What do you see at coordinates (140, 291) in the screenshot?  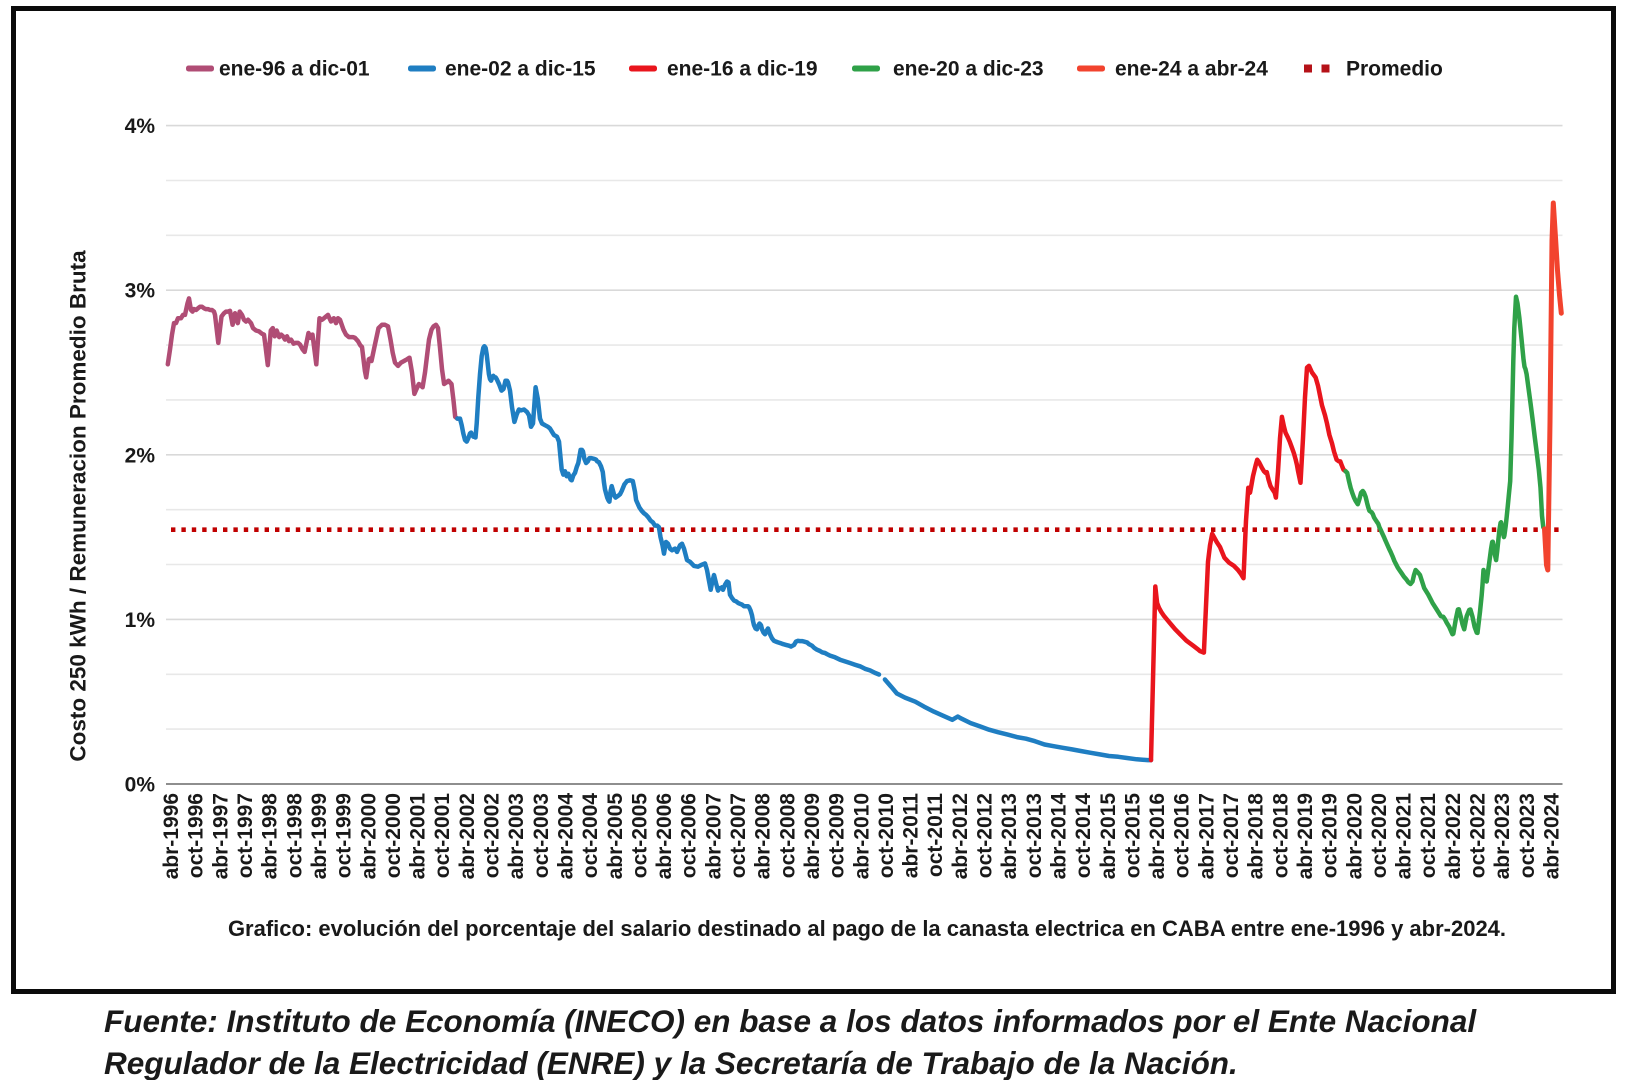 I see `svg-text: 3%` at bounding box center [140, 291].